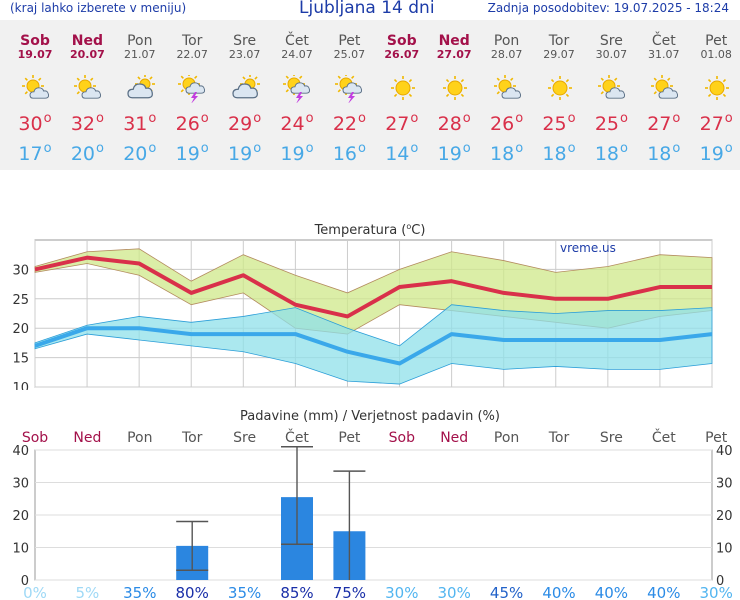 Image resolution: width=740 pixels, height=600 pixels. Describe the element at coordinates (349, 54) in the screenshot. I see `day-date: 25.07` at that location.